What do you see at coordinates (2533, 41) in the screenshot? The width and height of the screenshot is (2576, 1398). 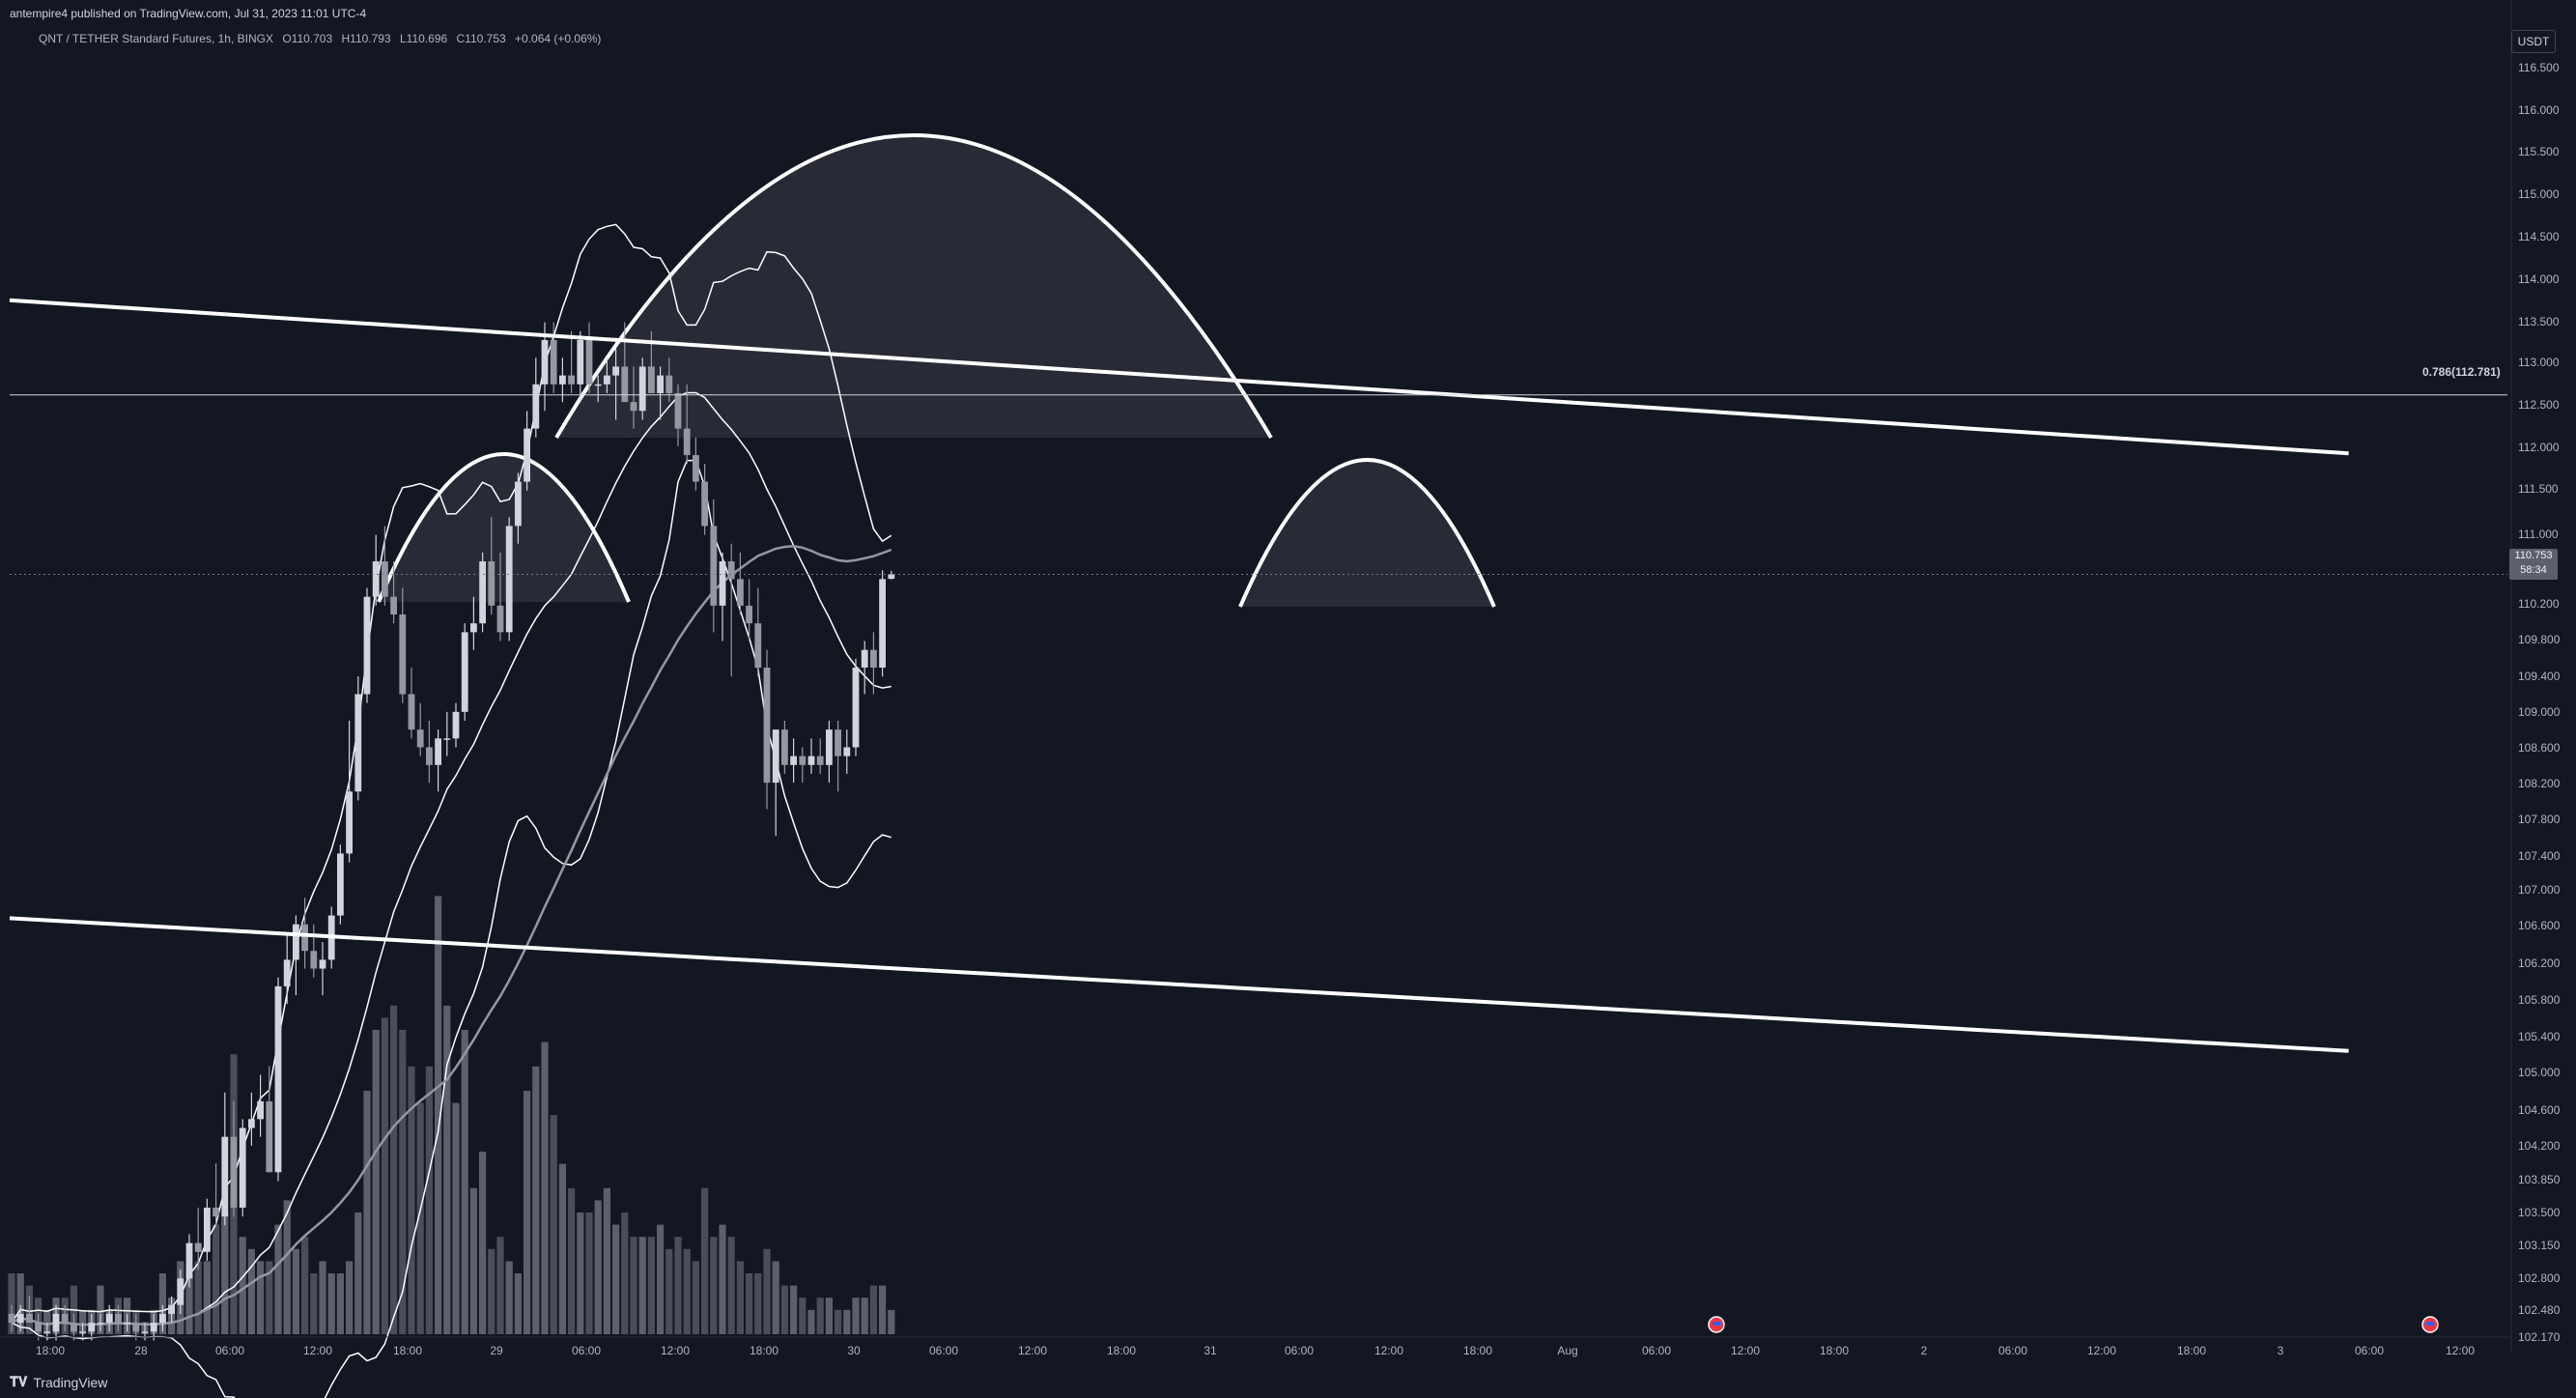 I see `currency-unit-badge: USDT` at bounding box center [2533, 41].